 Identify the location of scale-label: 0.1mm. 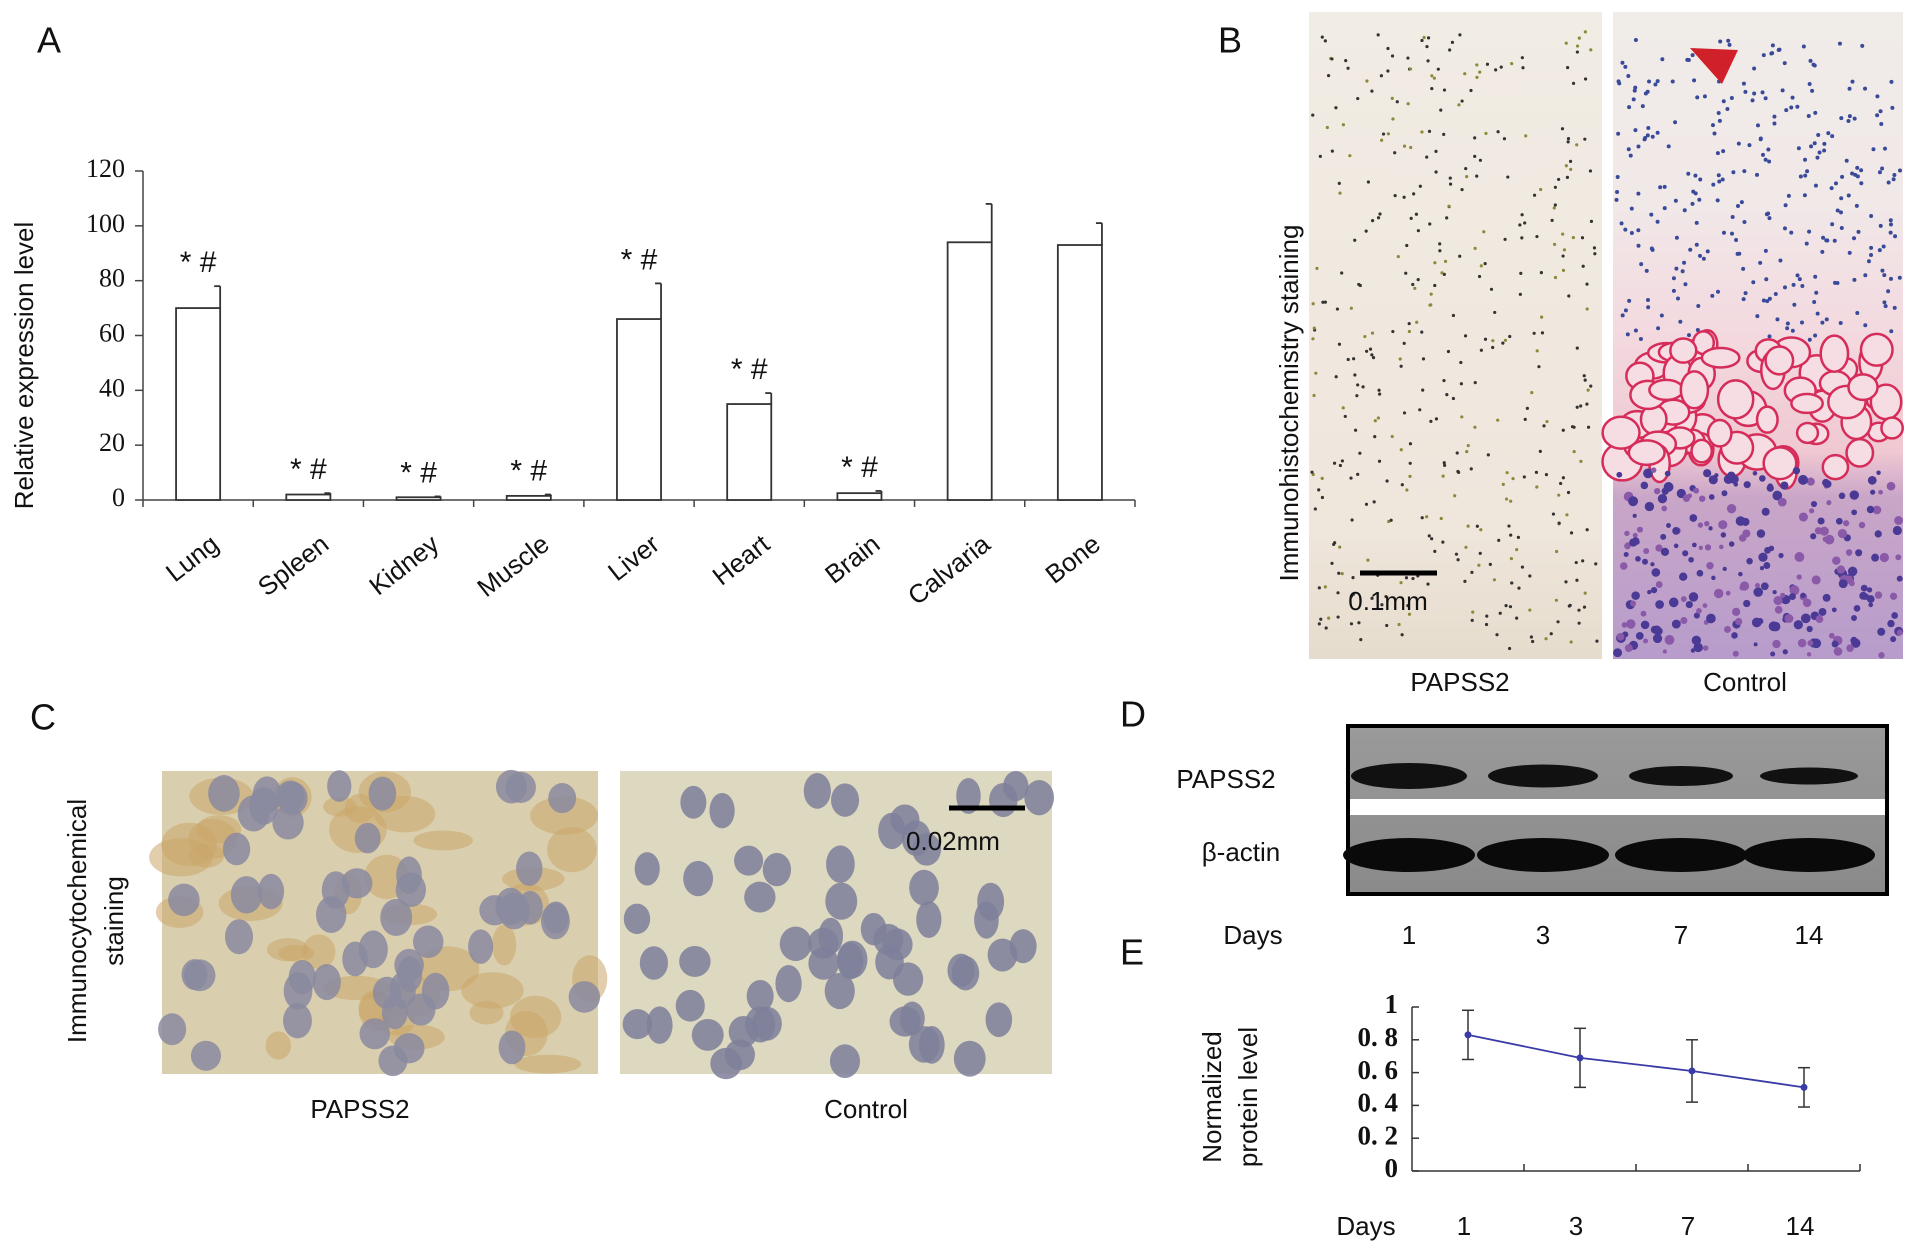
(1387, 601).